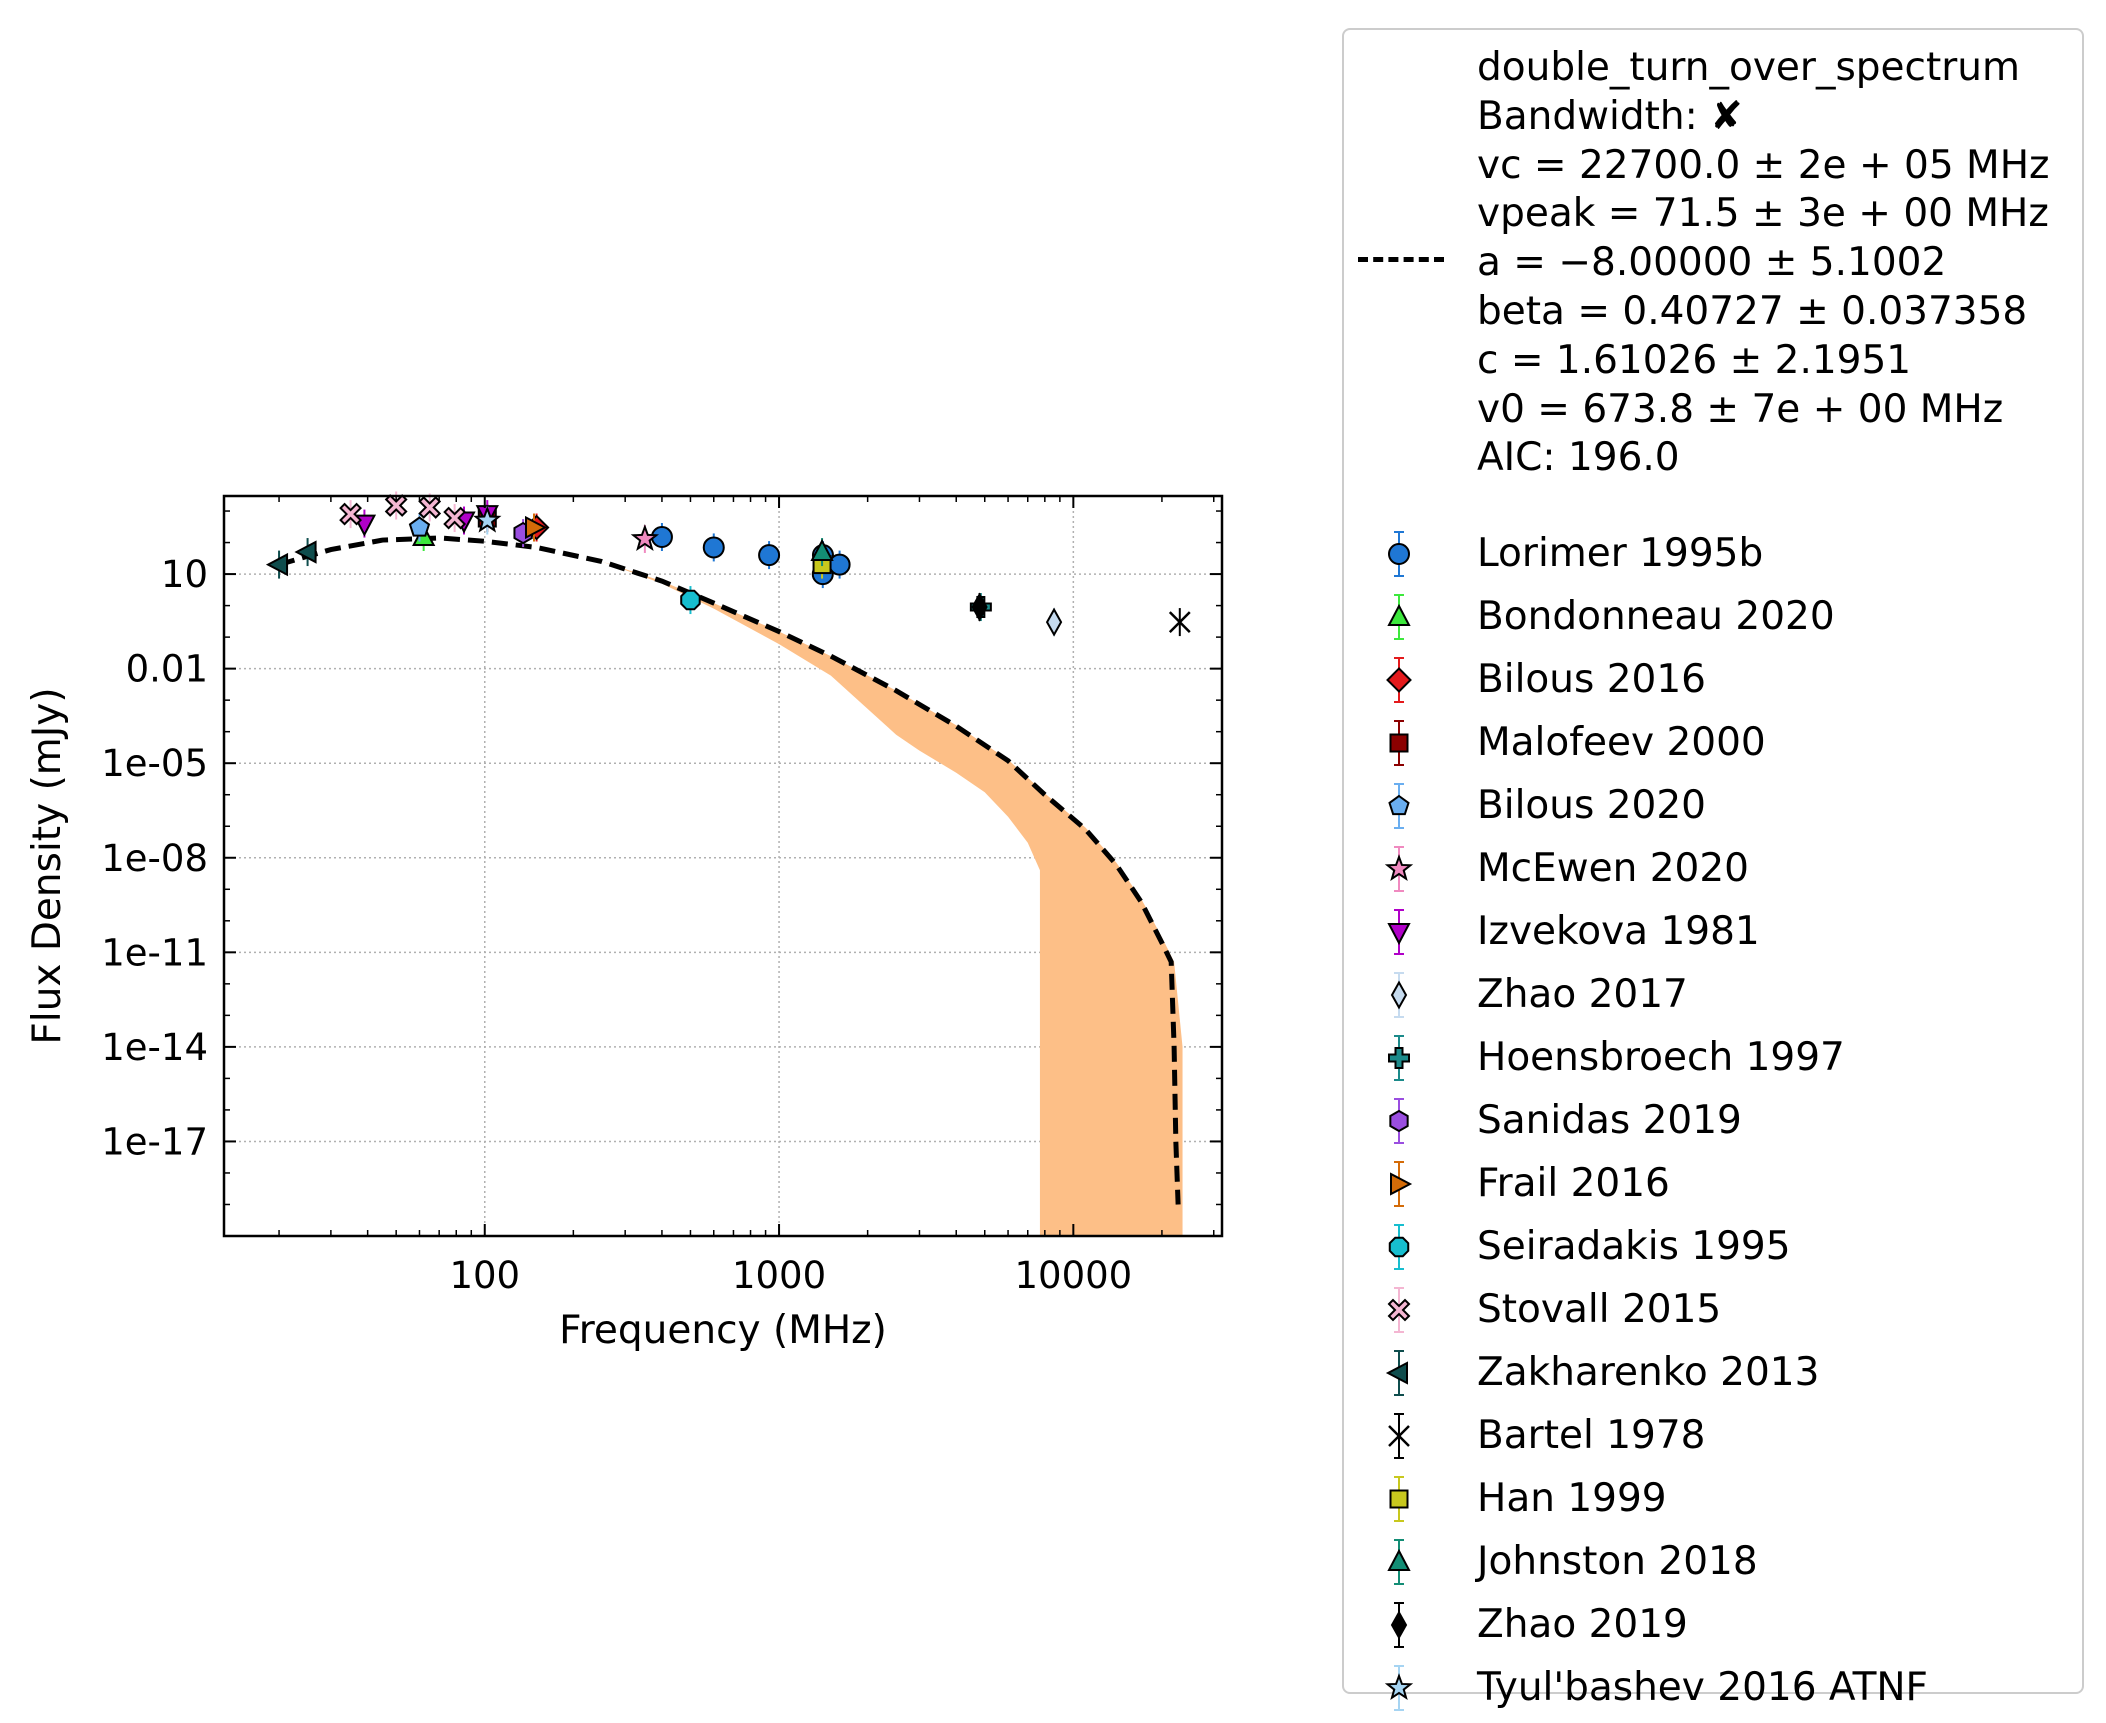 The height and width of the screenshot is (1723, 2106). Describe the element at coordinates (1617, 1561) in the screenshot. I see `legend-label: Johnston 2018` at that location.